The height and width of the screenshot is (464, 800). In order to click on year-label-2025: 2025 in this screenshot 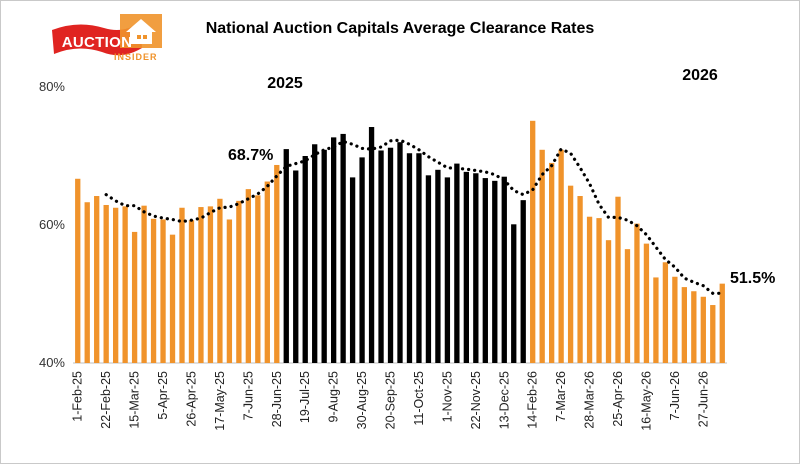, I will do `click(285, 83)`.